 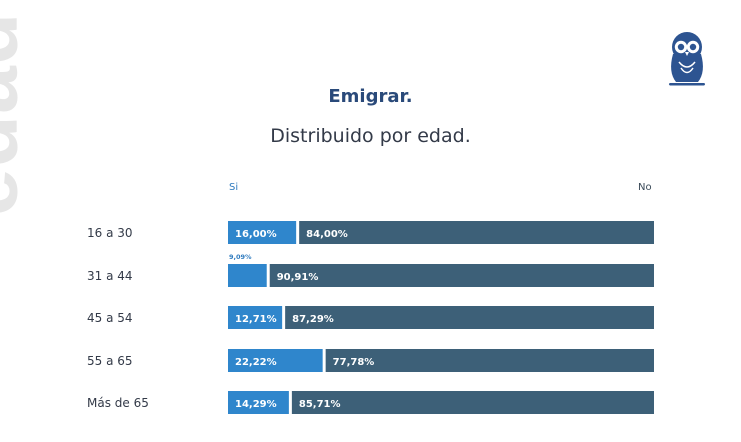 What do you see at coordinates (320, 404) in the screenshot?
I see `label-no-m-s-de-65: 85,71%` at bounding box center [320, 404].